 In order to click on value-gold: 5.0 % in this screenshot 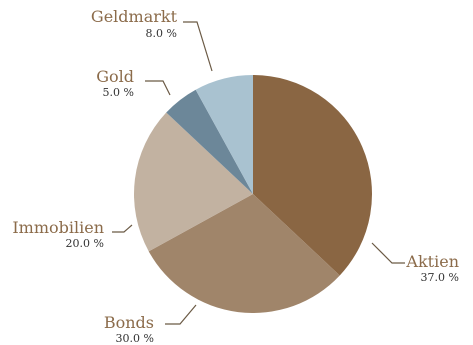, I will do `click(118, 92)`.